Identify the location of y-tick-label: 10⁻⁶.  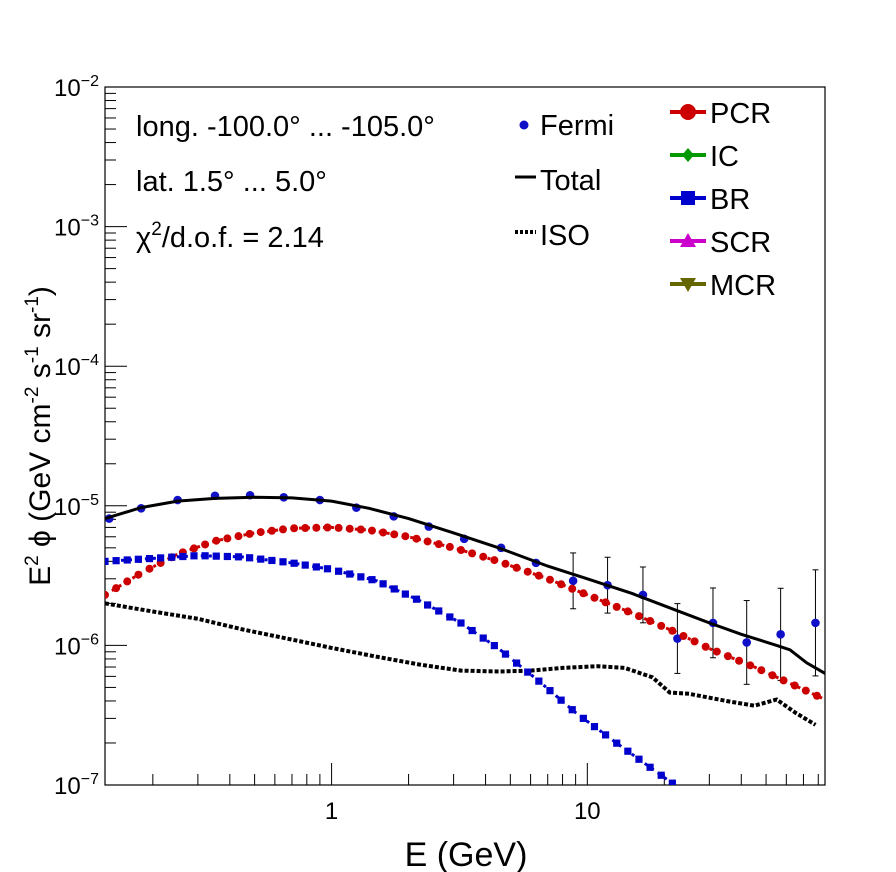
(76, 645).